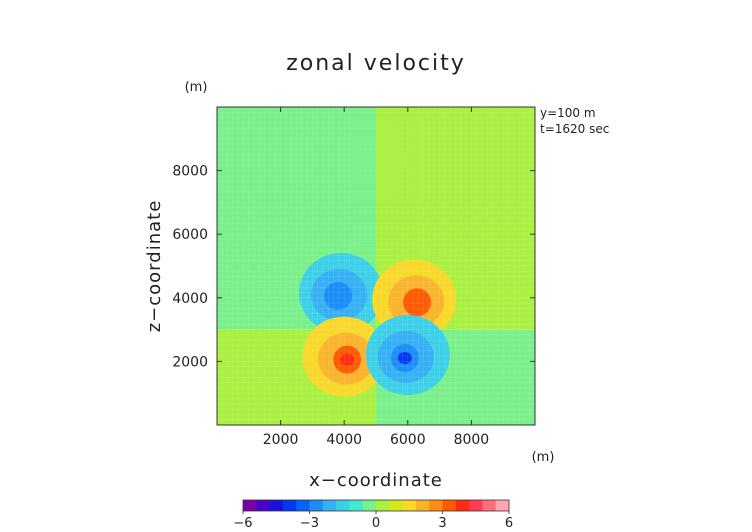 This screenshot has height=532, width=752. Describe the element at coordinates (196, 87) in the screenshot. I see `y-unit-label: (m)` at that location.